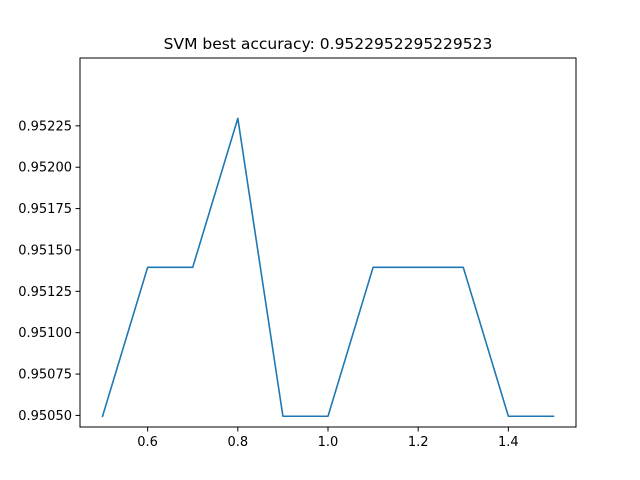  Describe the element at coordinates (508, 442) in the screenshot. I see `x-tick-label: 1.4` at that location.